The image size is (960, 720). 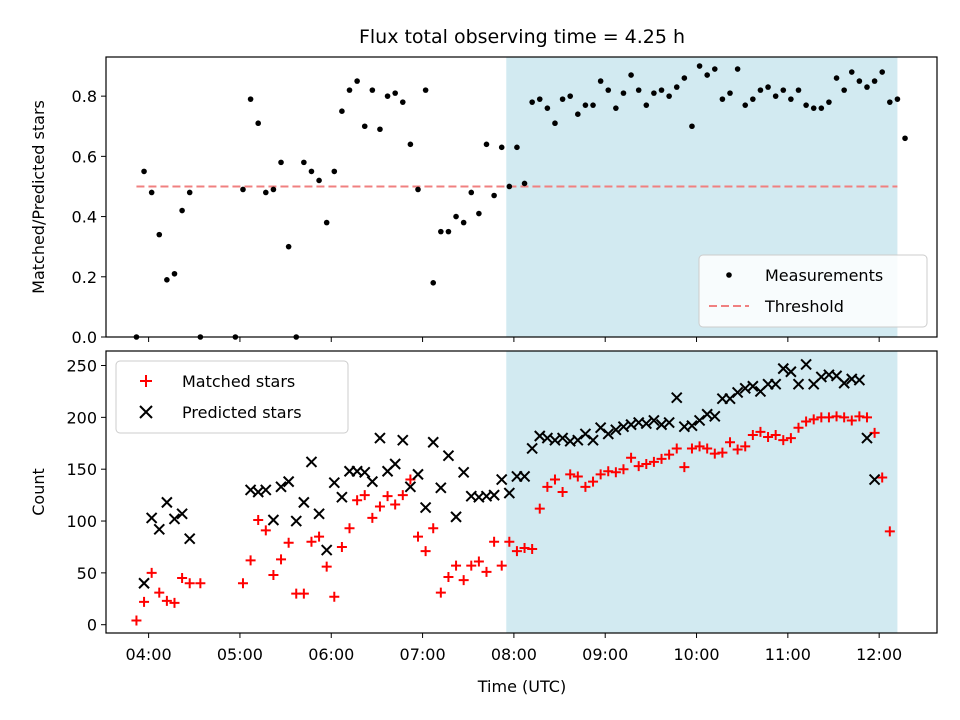 I want to click on y-axis-label: Count, so click(x=38, y=492).